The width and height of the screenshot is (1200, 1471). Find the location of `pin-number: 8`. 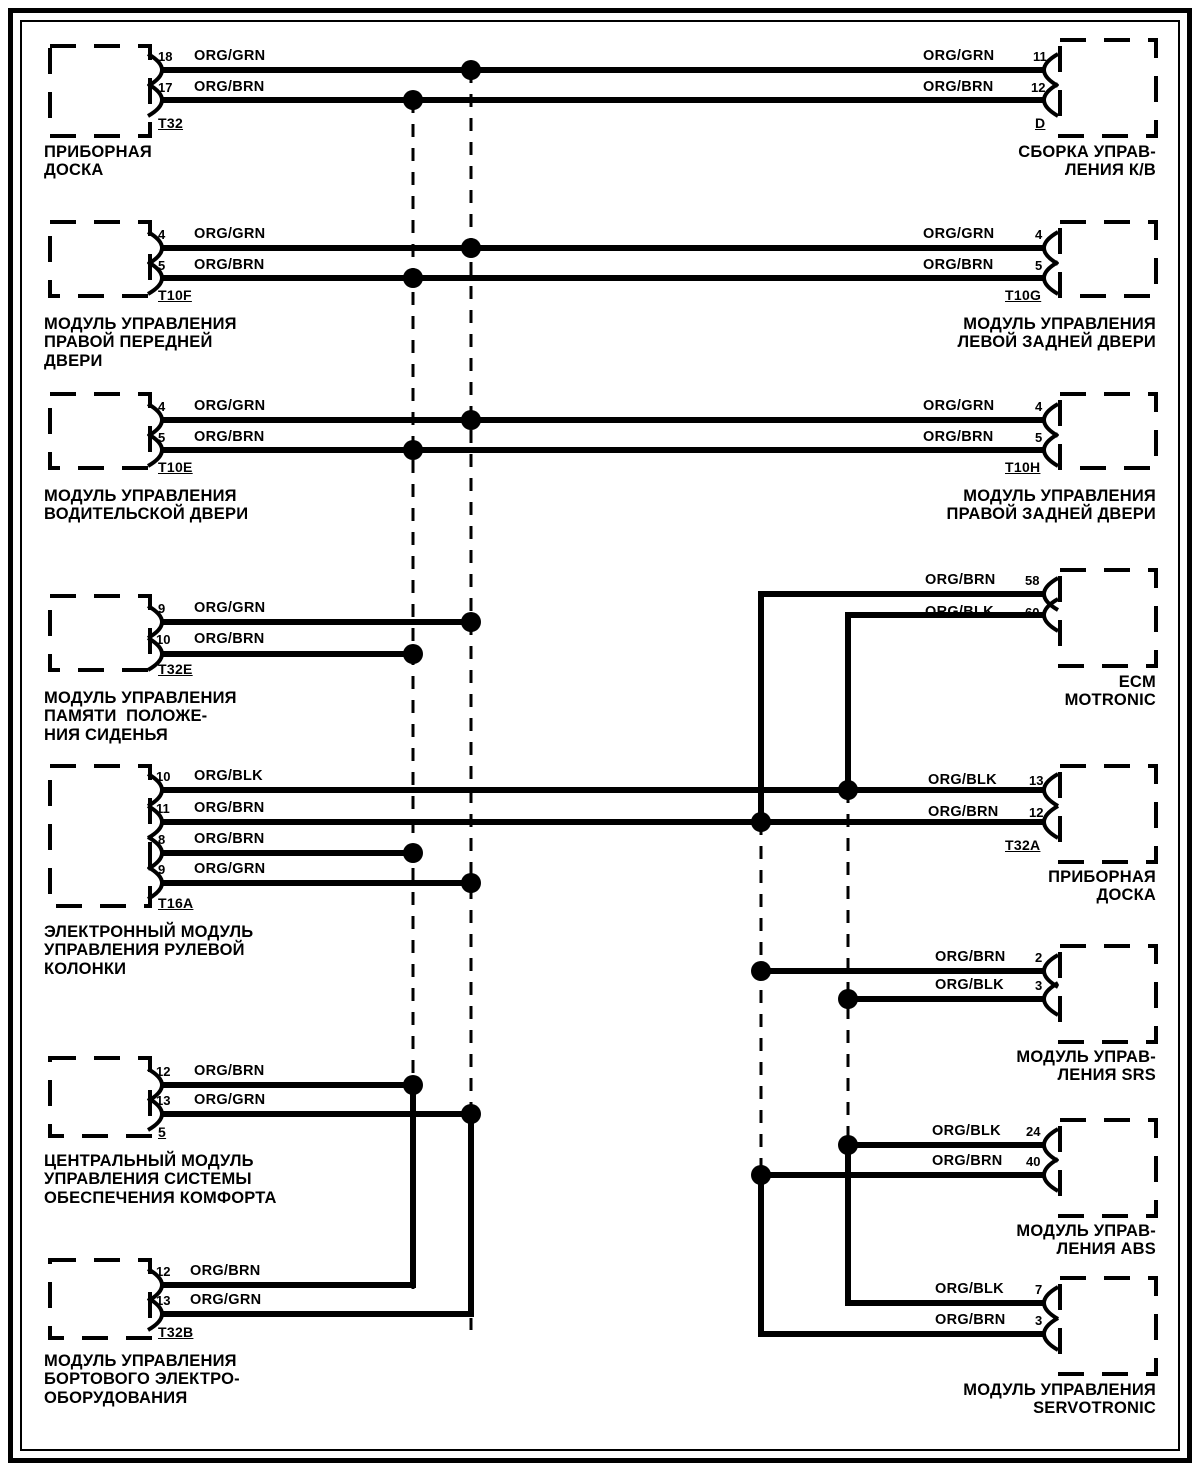

pin-number: 8 is located at coordinates (162, 839).